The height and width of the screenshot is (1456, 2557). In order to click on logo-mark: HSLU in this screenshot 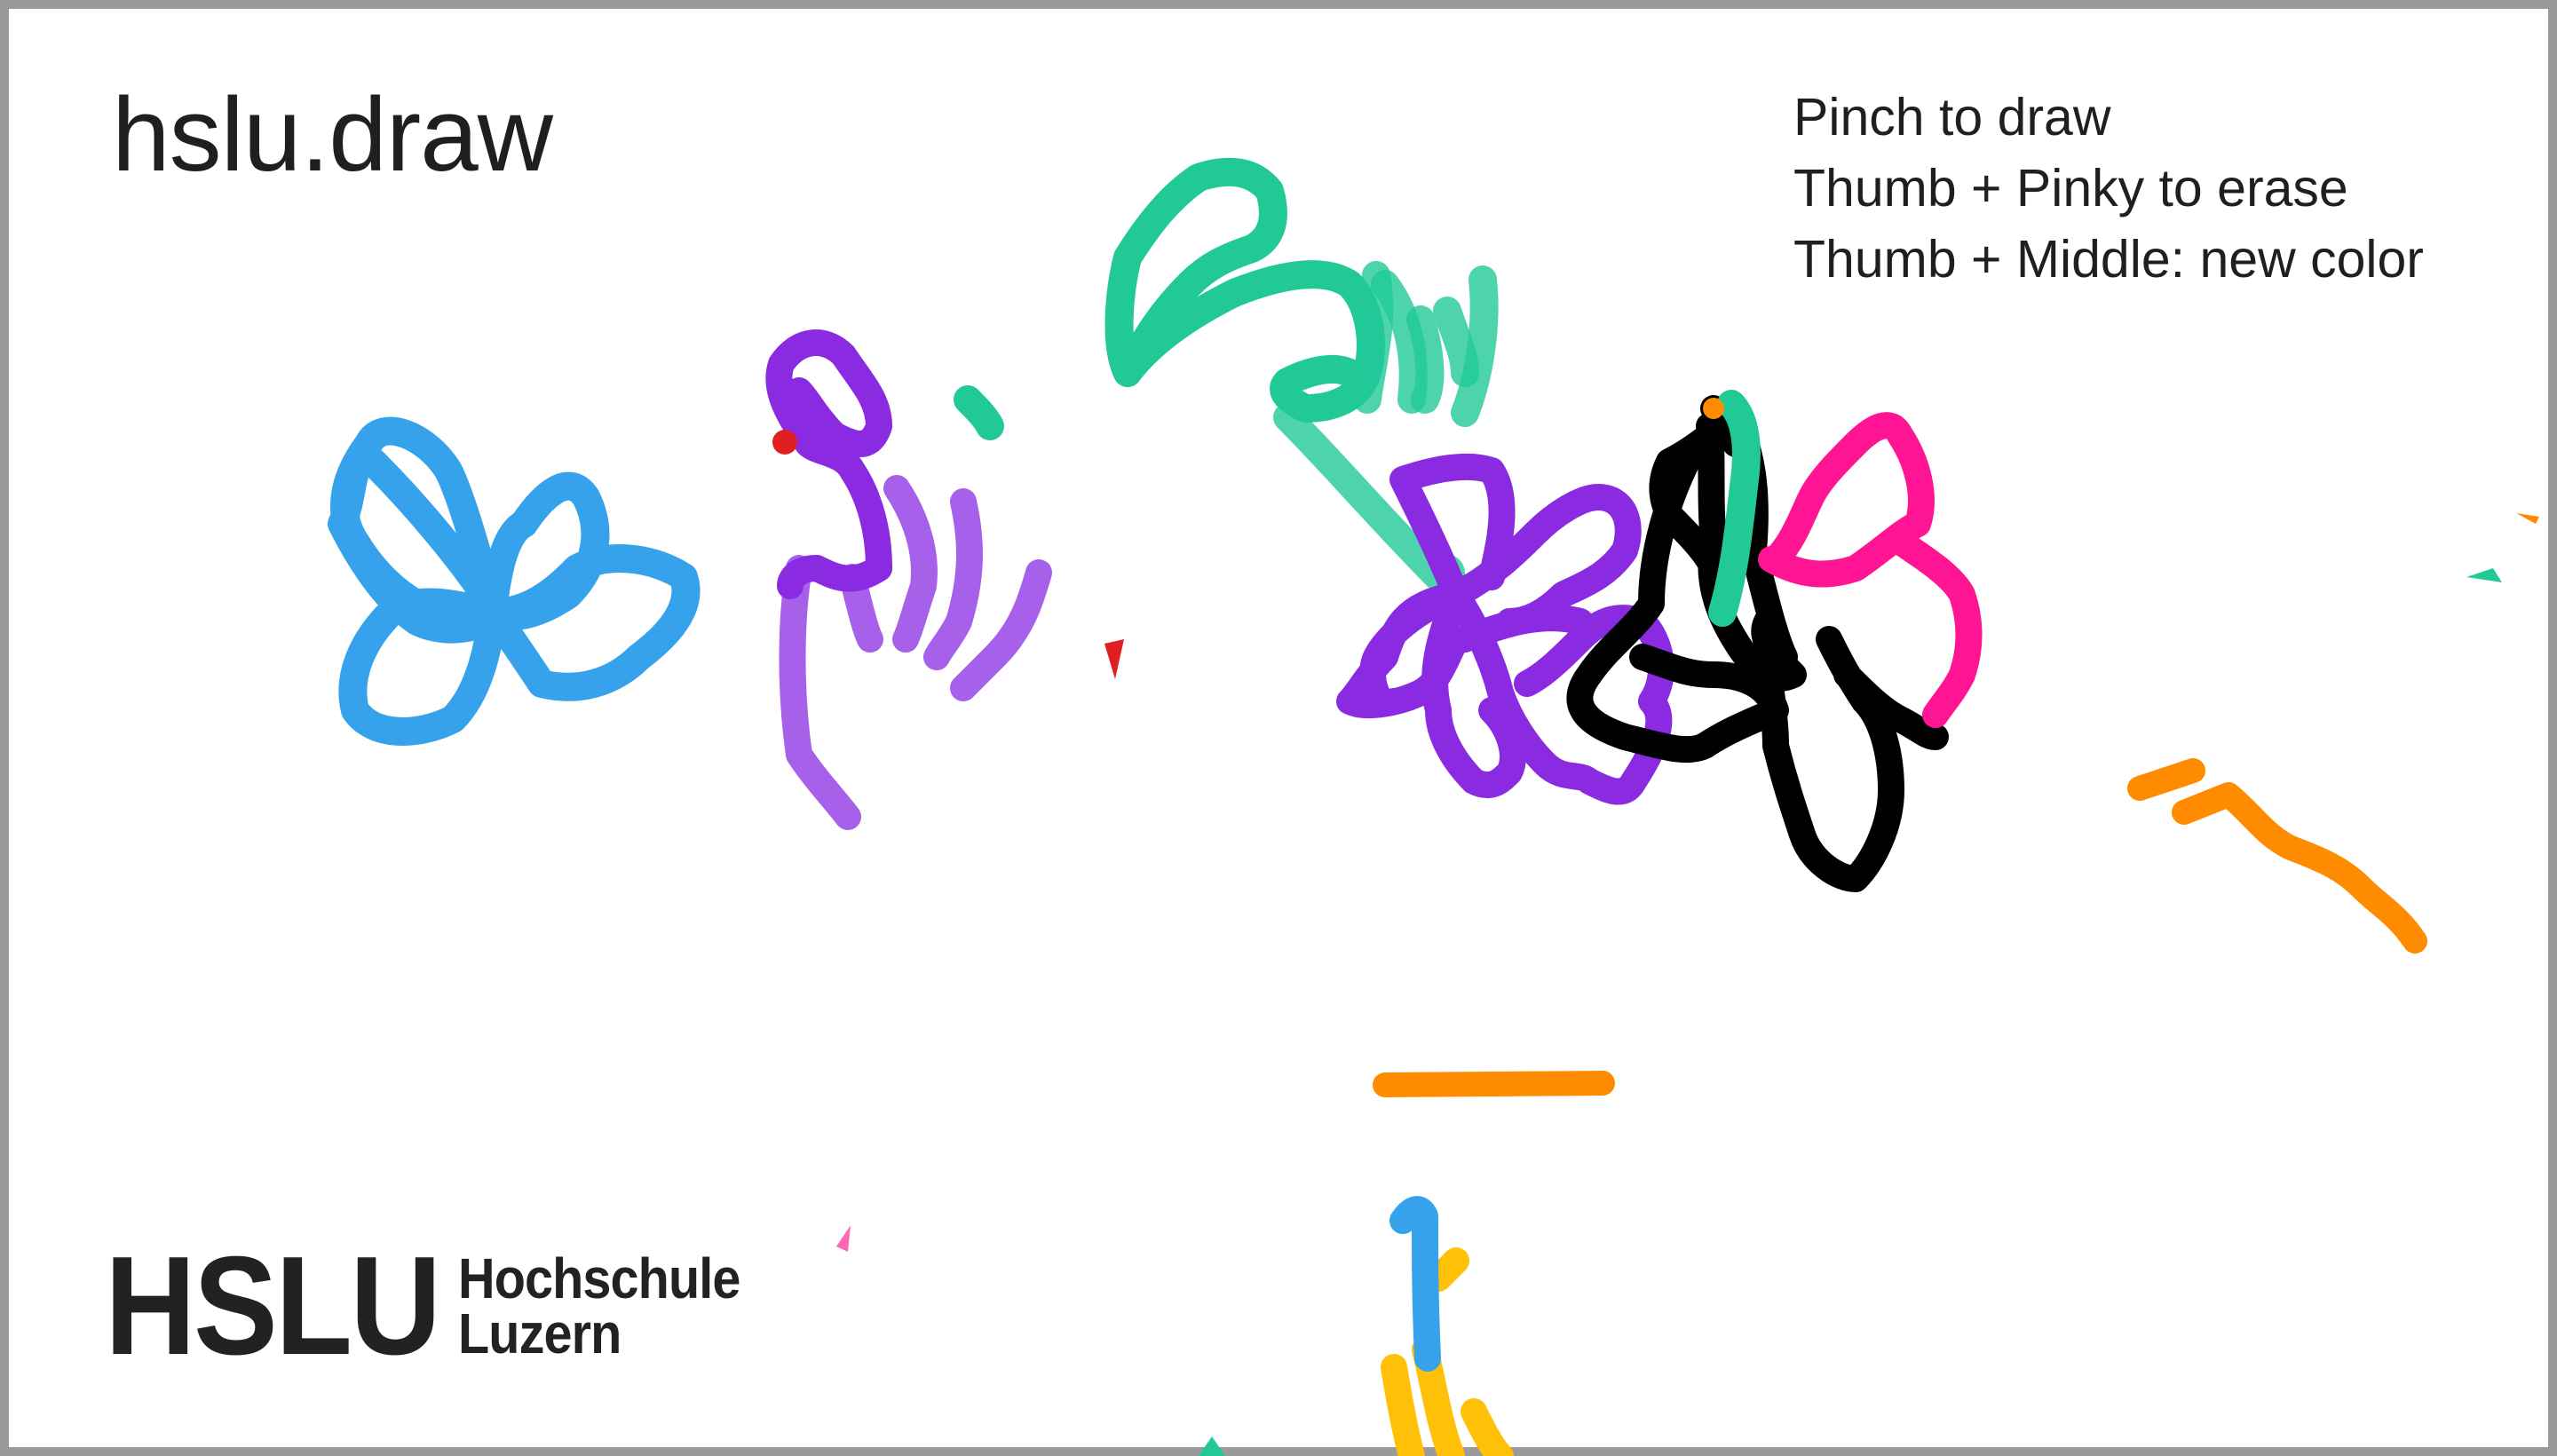, I will do `click(272, 1306)`.